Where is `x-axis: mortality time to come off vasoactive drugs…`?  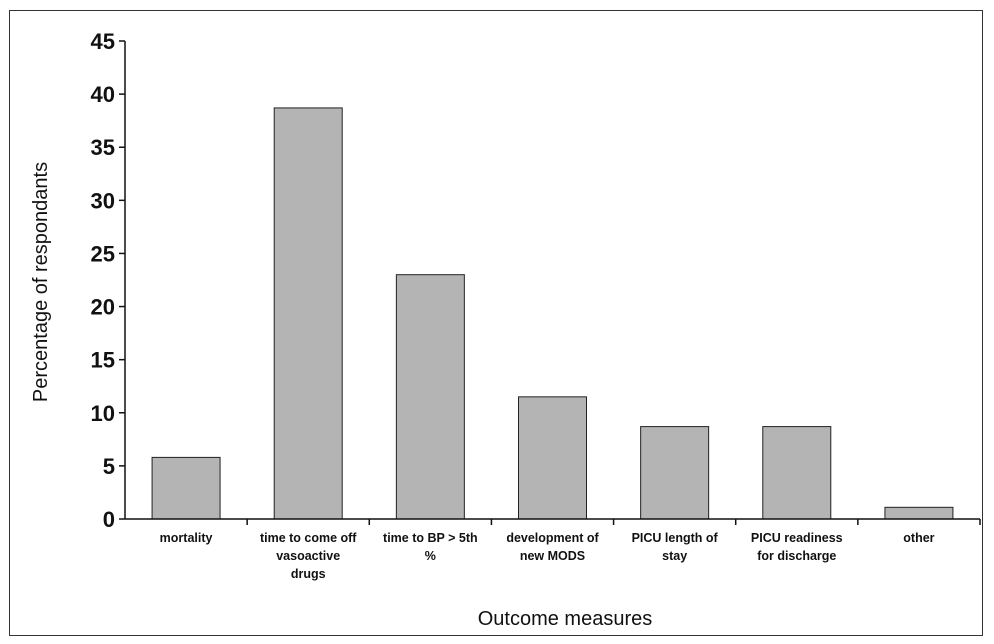 x-axis: mortality time to come off vasoactive drugs… is located at coordinates (553, 549).